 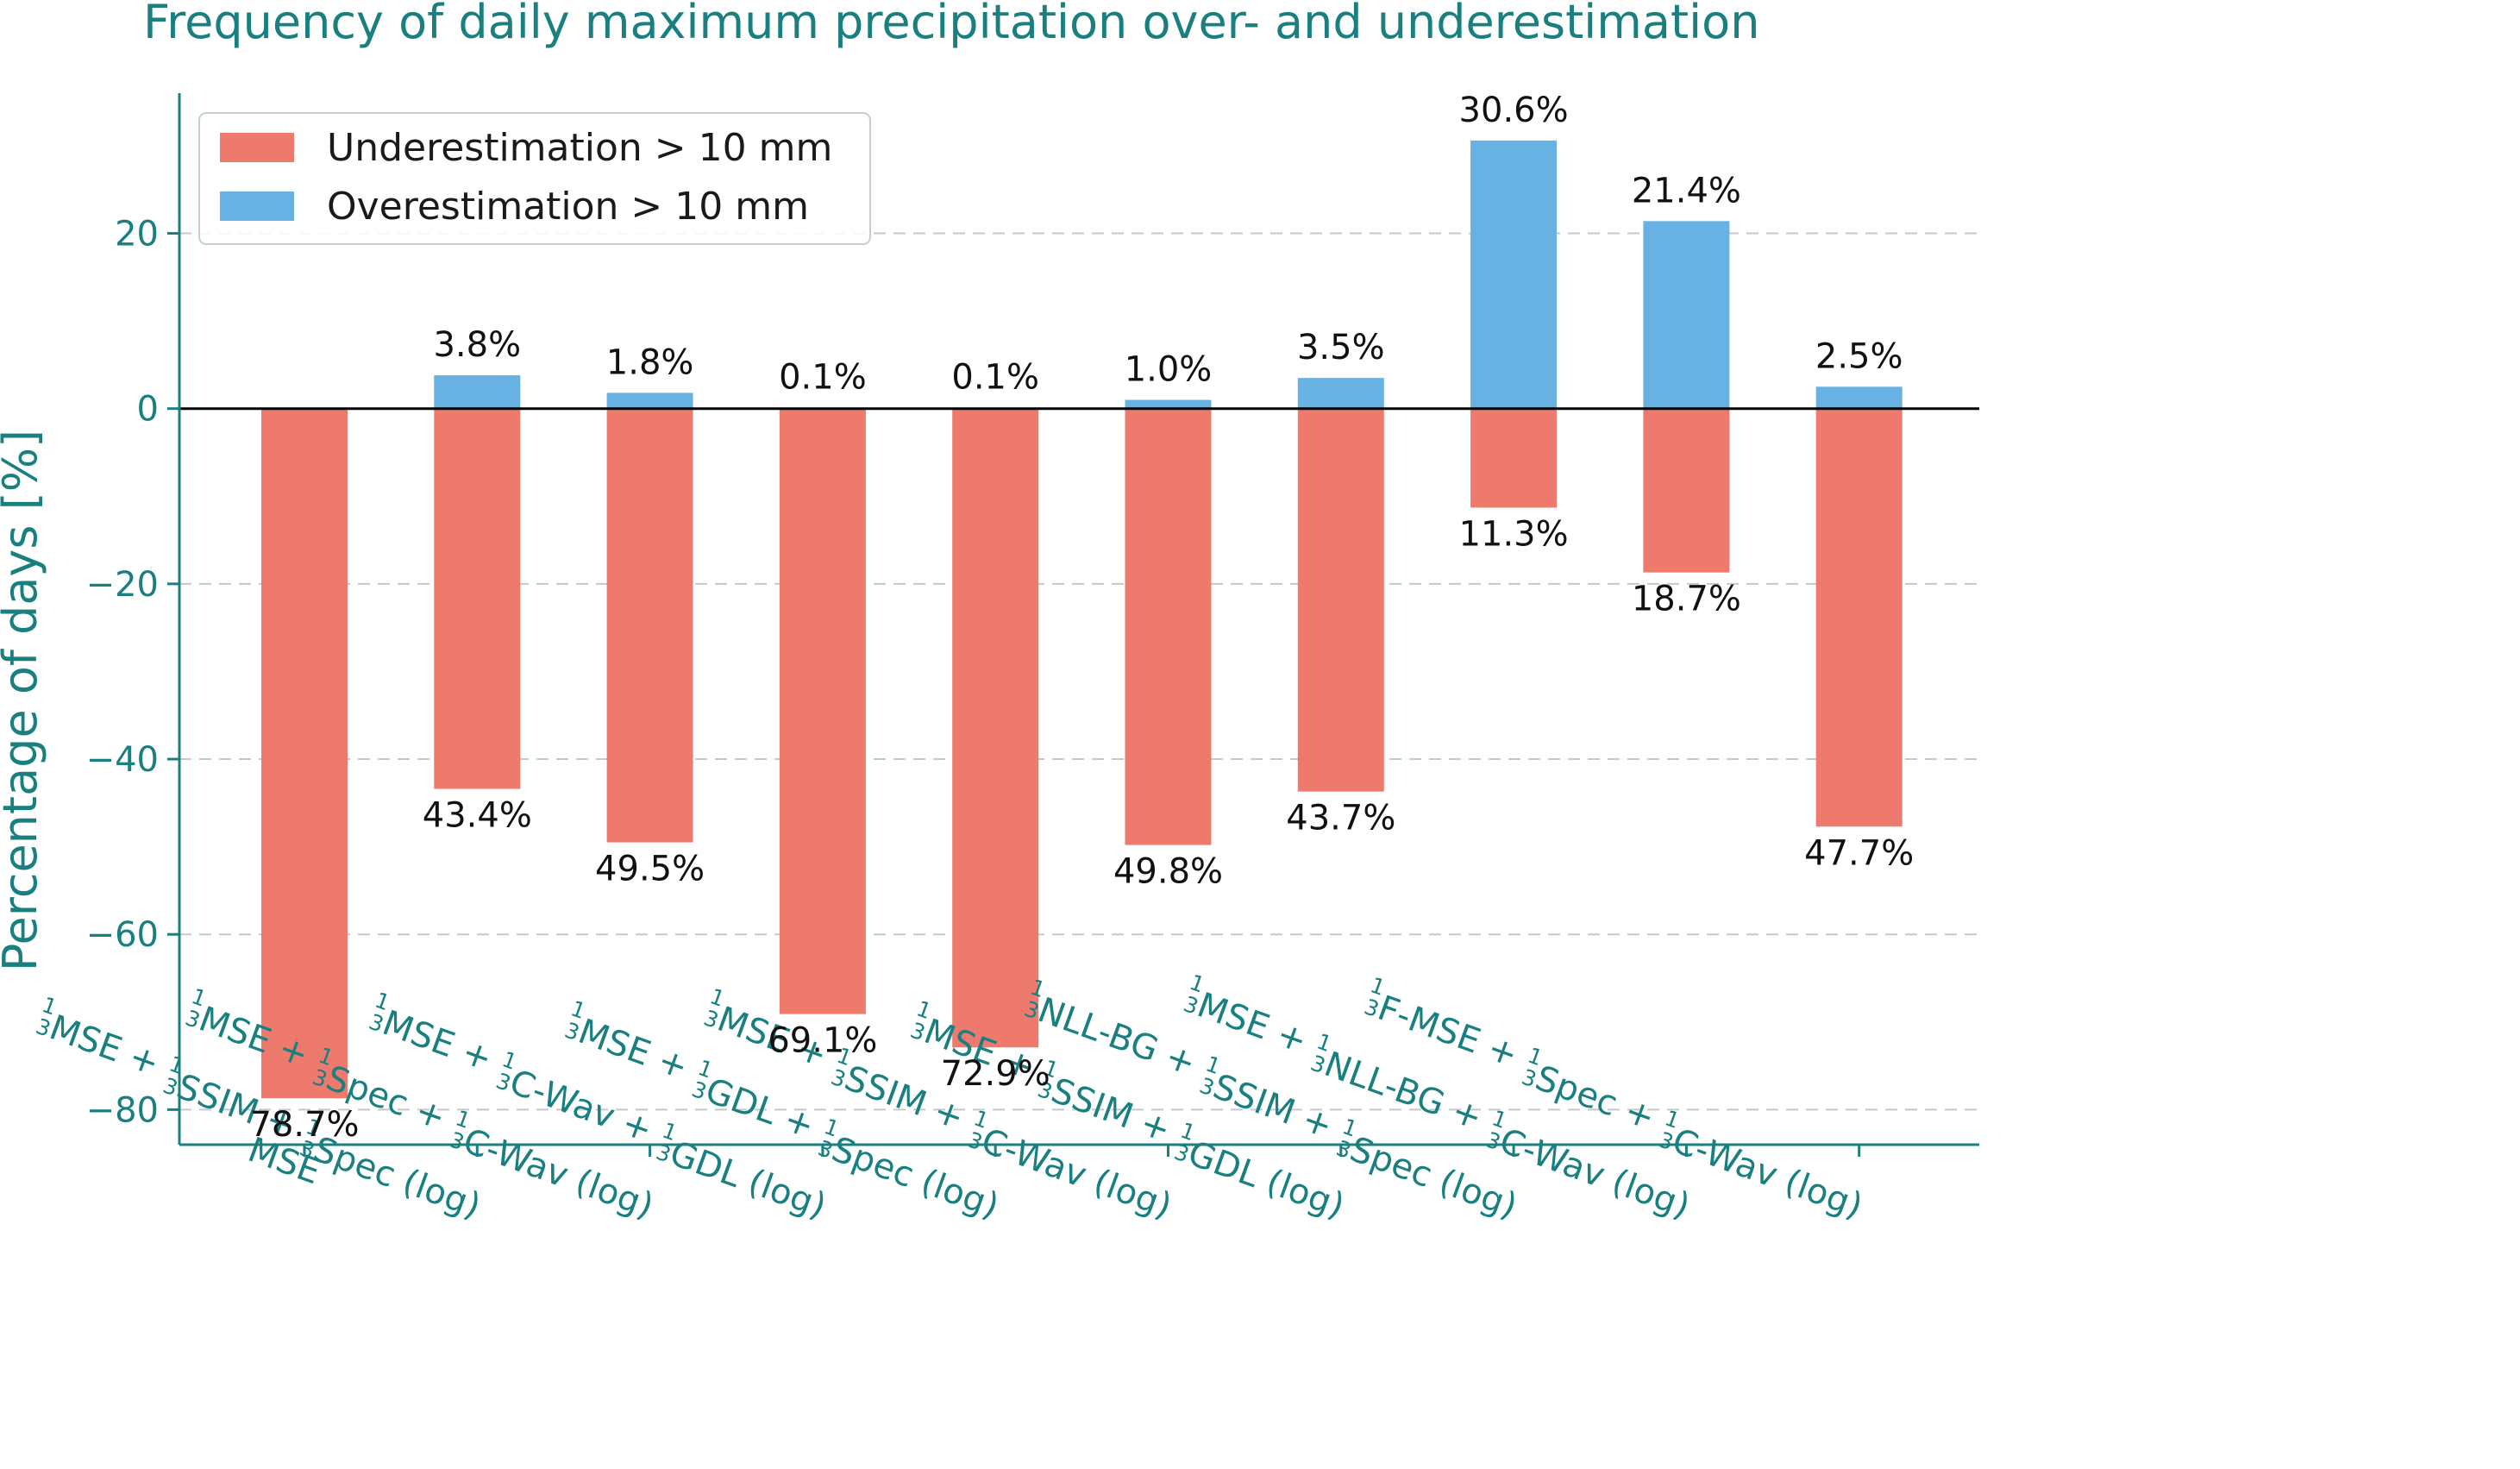 I want to click on overestimation-value-label: 1.8%, so click(x=650, y=362).